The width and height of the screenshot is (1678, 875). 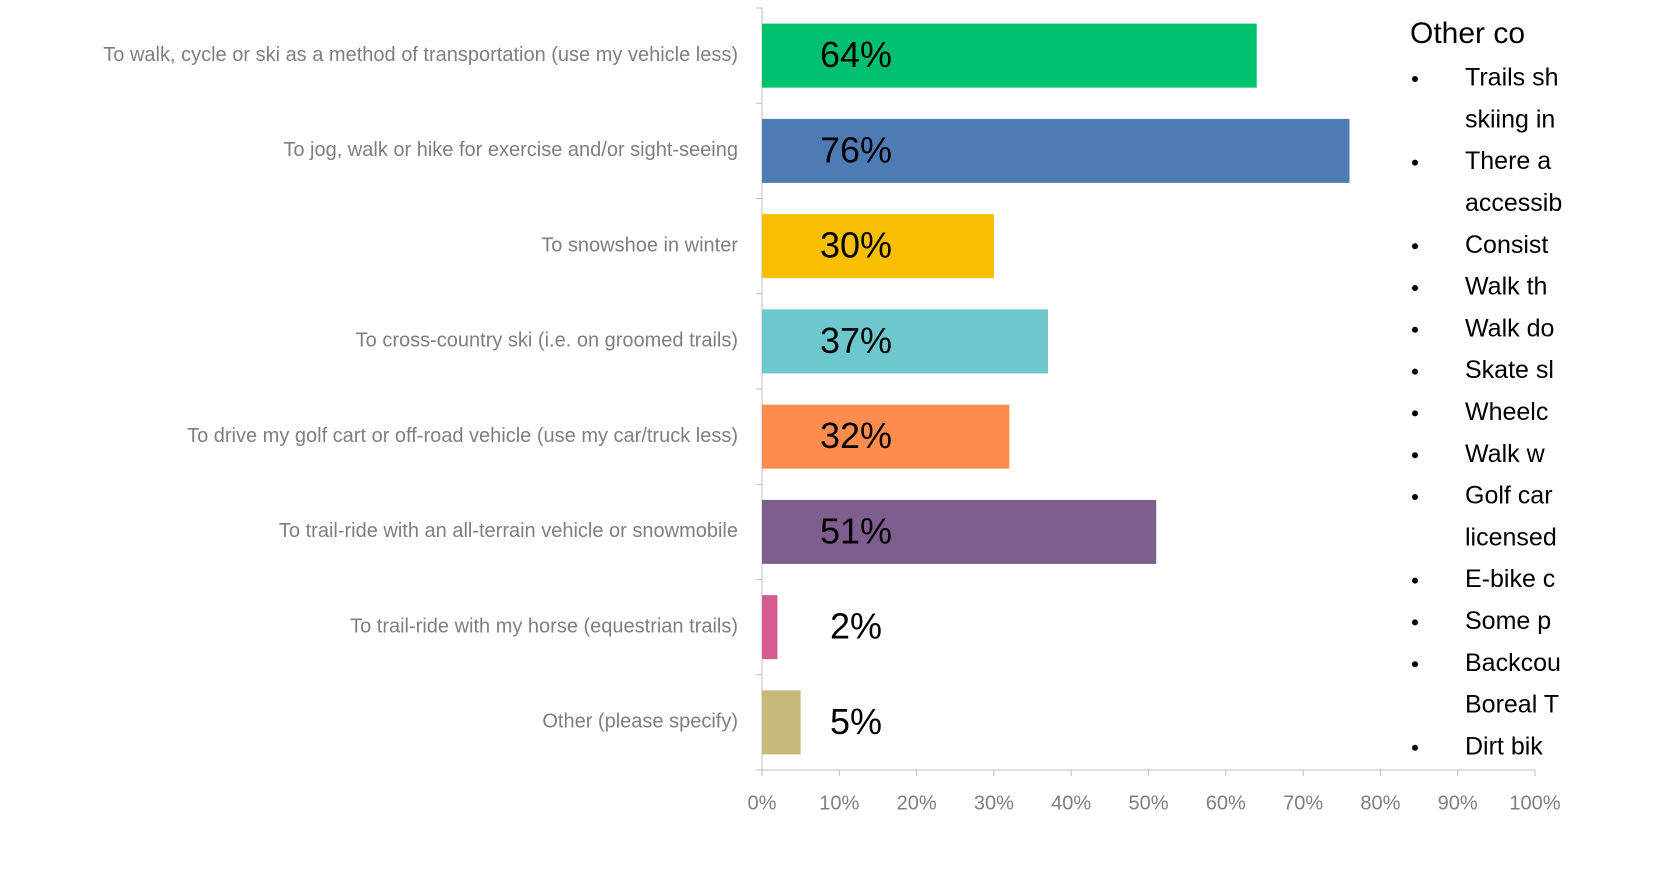 I want to click on category-label: Other (please specify), so click(x=640, y=722).